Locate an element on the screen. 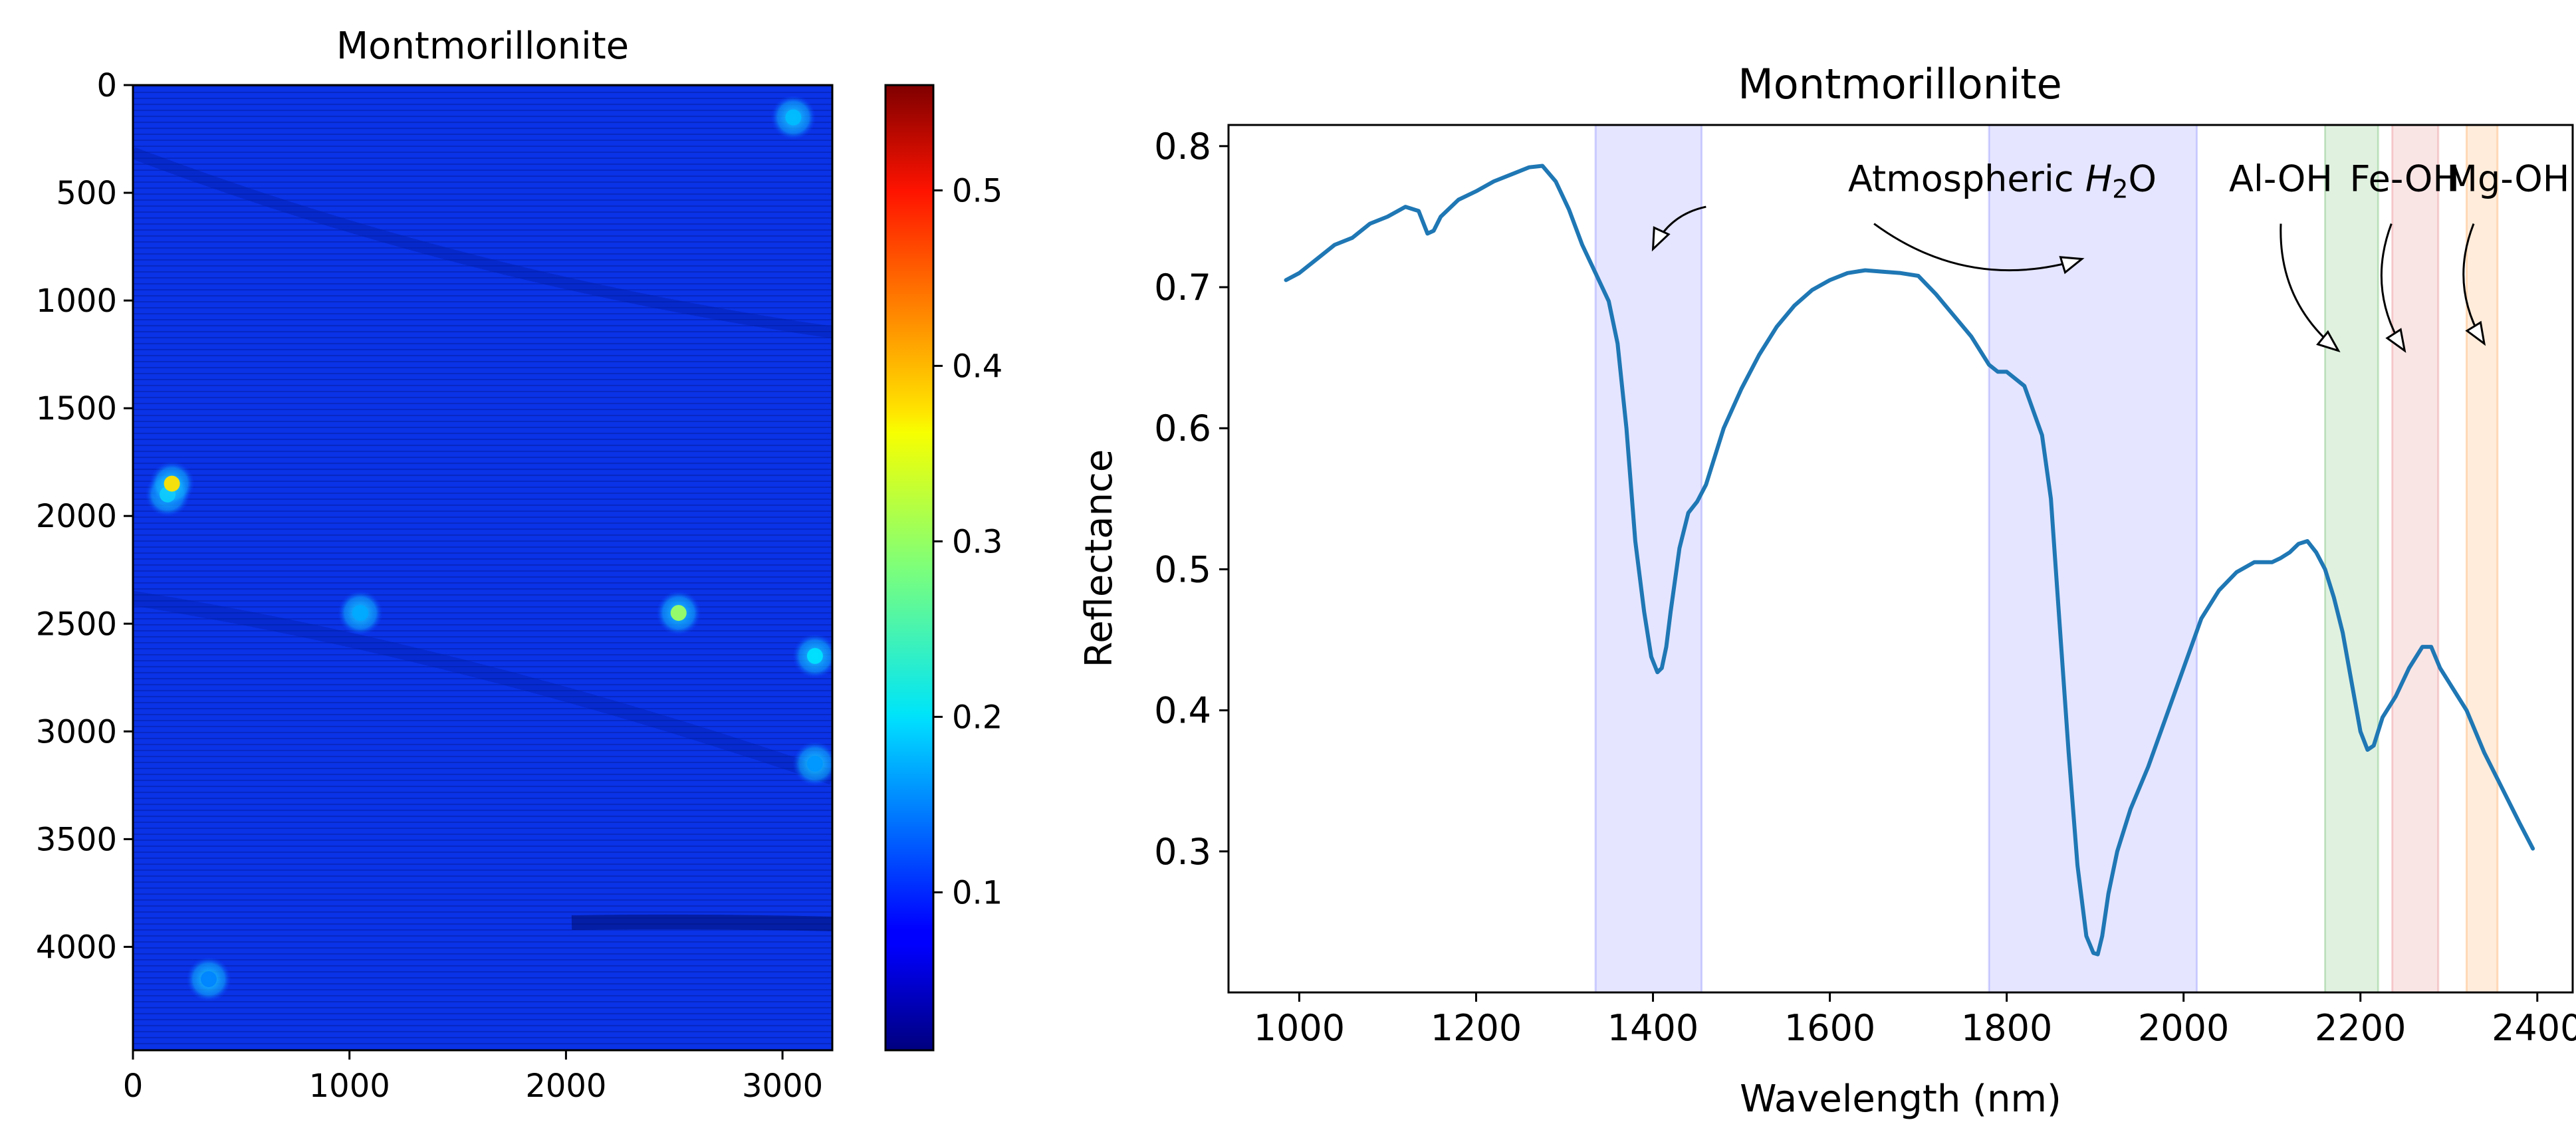 The width and height of the screenshot is (2576, 1140). line-title: Montmorillonite is located at coordinates (1899, 84).